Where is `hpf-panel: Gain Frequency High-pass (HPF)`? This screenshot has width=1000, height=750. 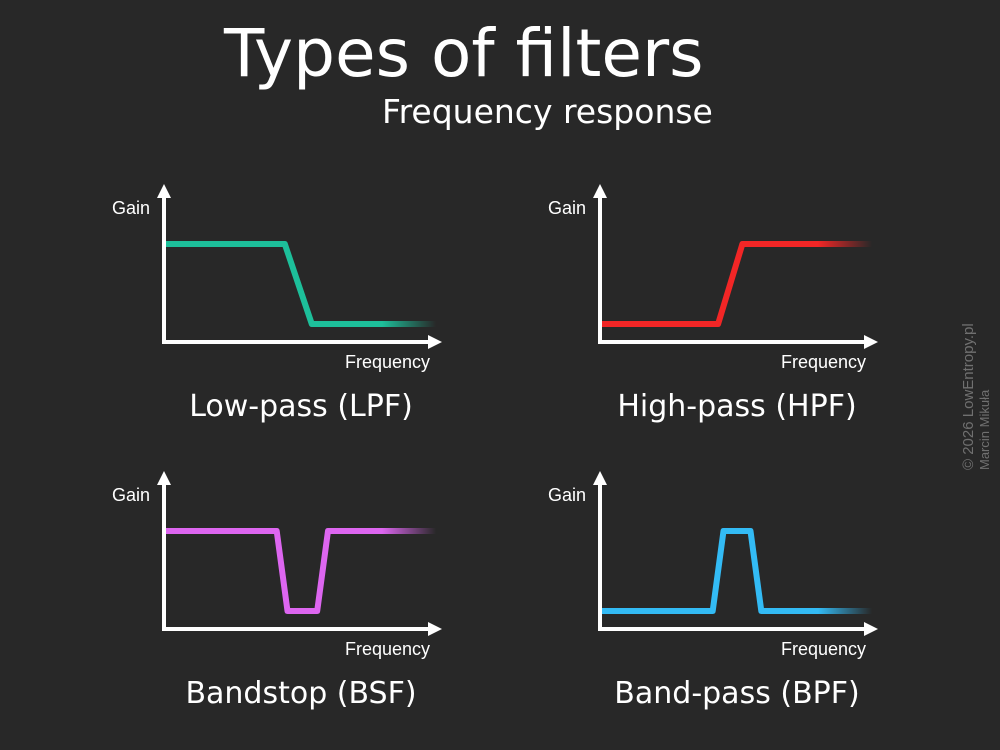
hpf-panel: Gain Frequency High-pass (HPF) is located at coordinates (713, 304).